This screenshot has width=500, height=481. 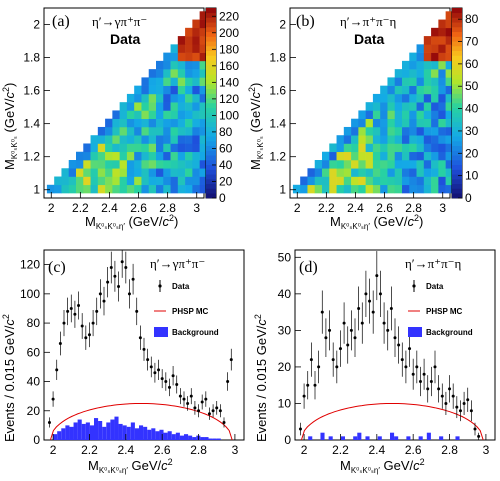 What do you see at coordinates (277, 91) in the screenshot?
I see `y-tick-label: 1.6` at bounding box center [277, 91].